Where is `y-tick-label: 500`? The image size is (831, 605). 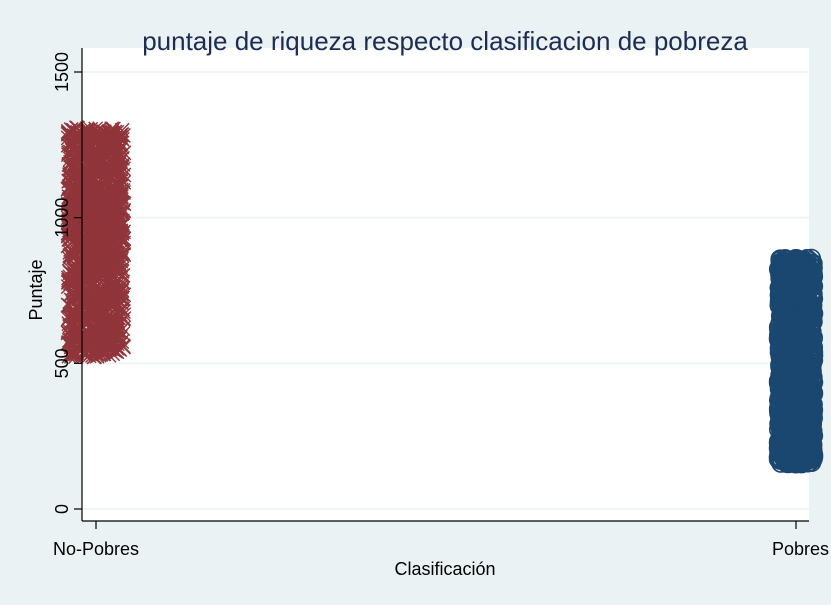
y-tick-label: 500 is located at coordinates (62, 363).